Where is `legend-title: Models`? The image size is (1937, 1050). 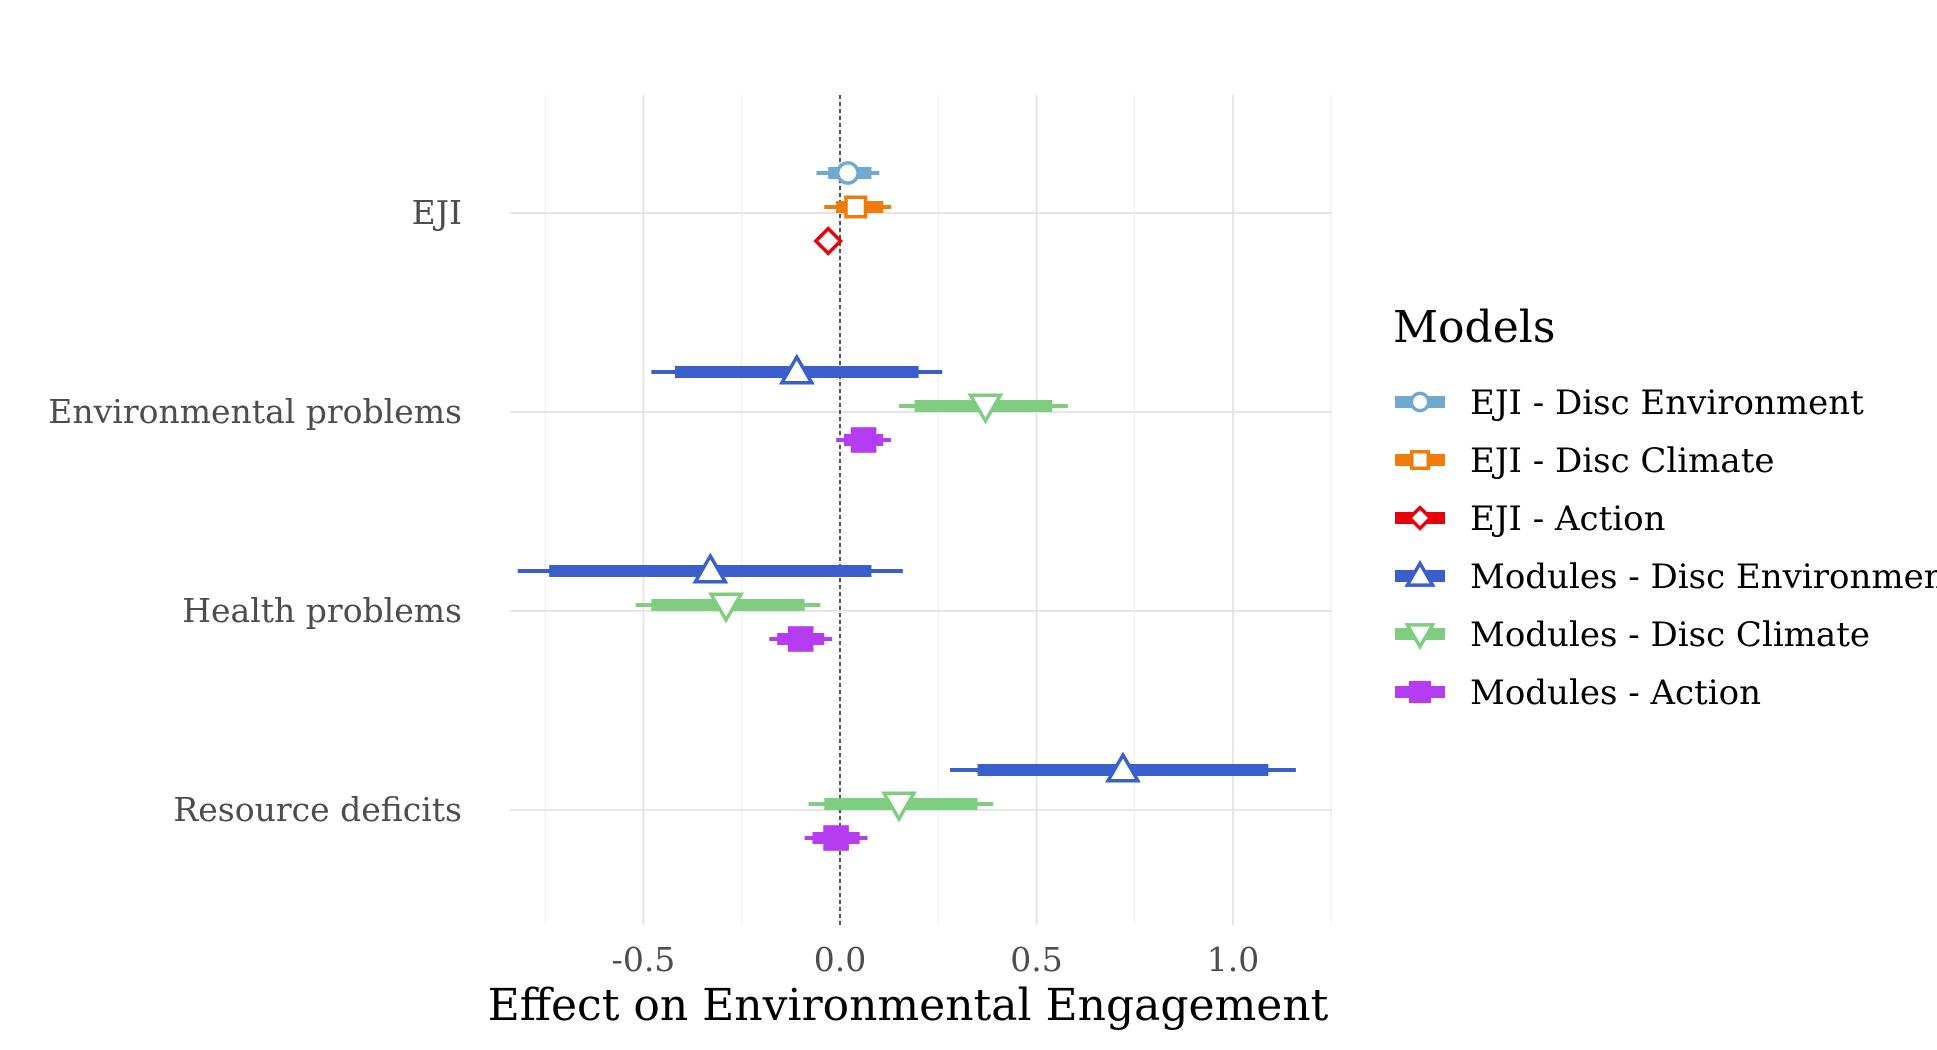
legend-title: Models is located at coordinates (1474, 327).